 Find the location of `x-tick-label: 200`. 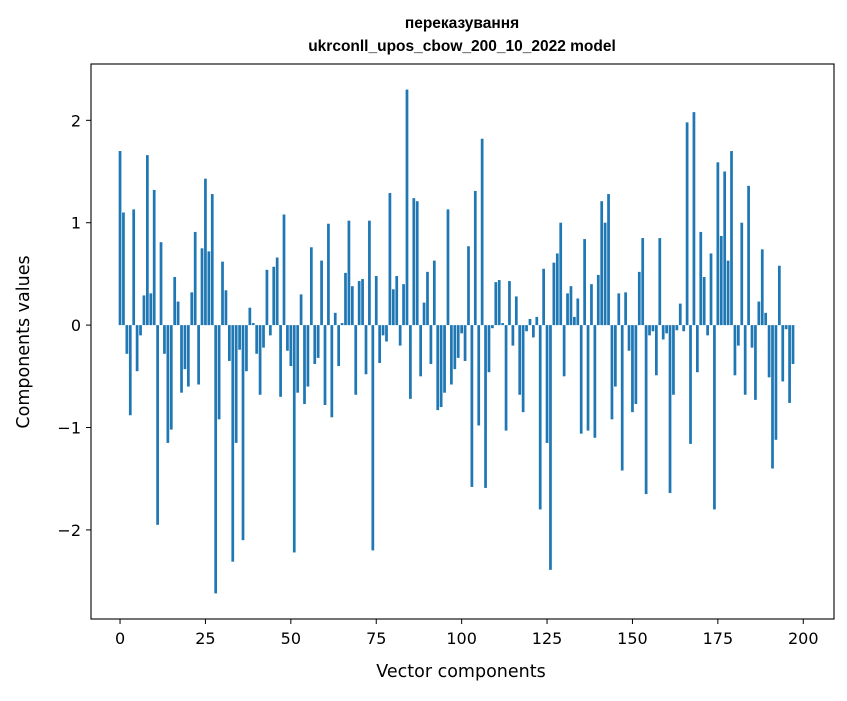

x-tick-label: 200 is located at coordinates (803, 638).